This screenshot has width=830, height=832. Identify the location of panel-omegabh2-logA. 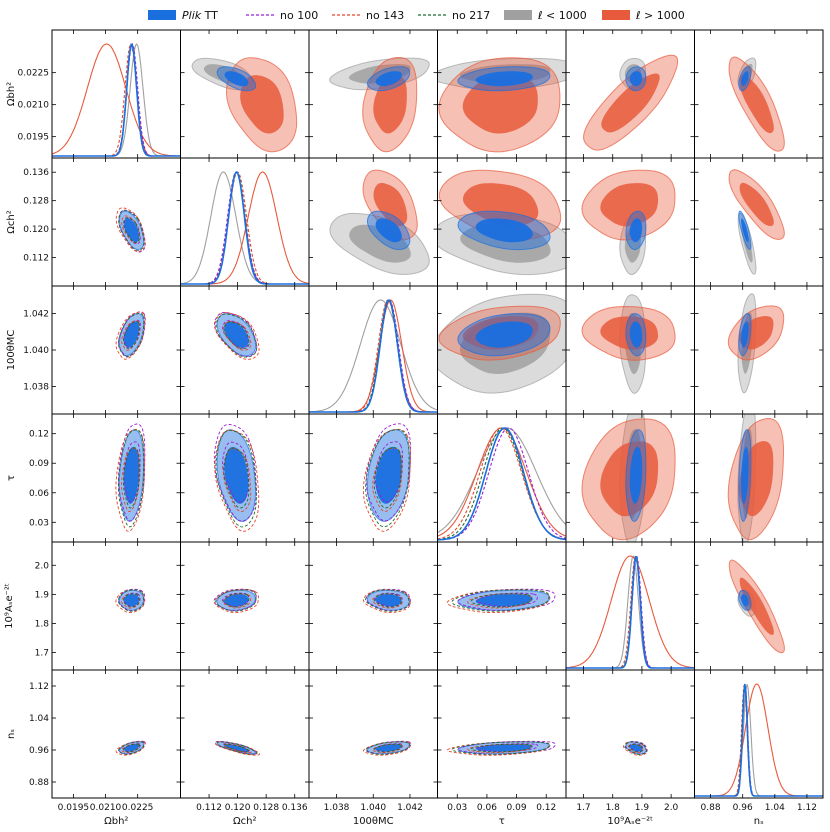
(630, 94).